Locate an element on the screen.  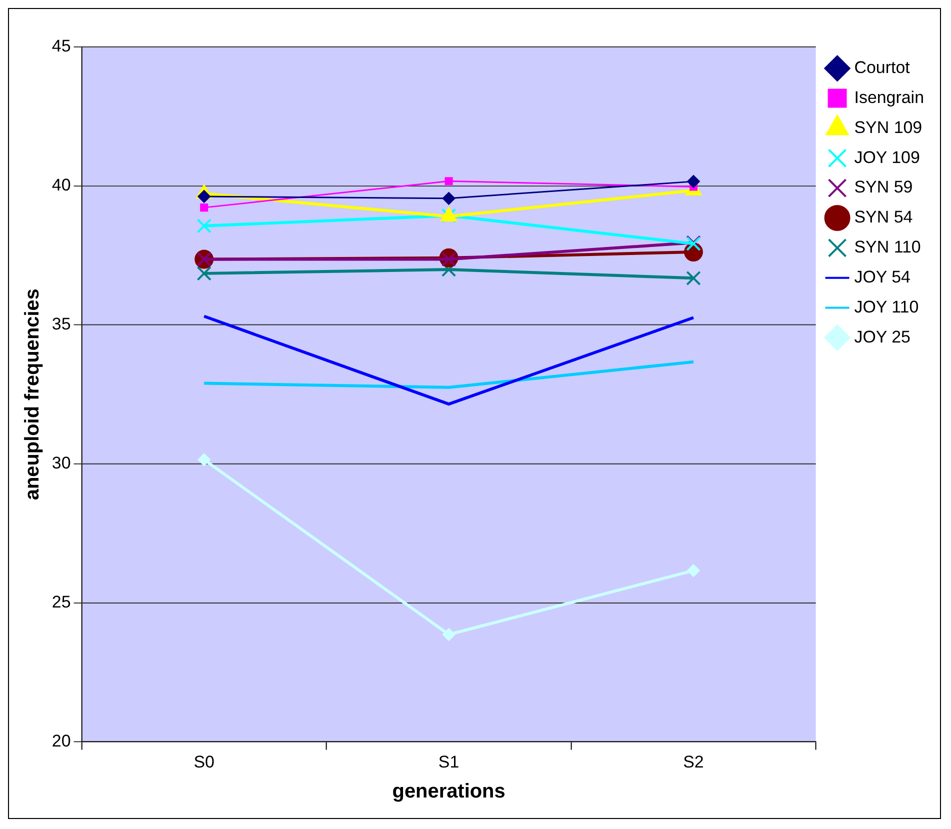
legend-label: SYN 59 is located at coordinates (883, 187).